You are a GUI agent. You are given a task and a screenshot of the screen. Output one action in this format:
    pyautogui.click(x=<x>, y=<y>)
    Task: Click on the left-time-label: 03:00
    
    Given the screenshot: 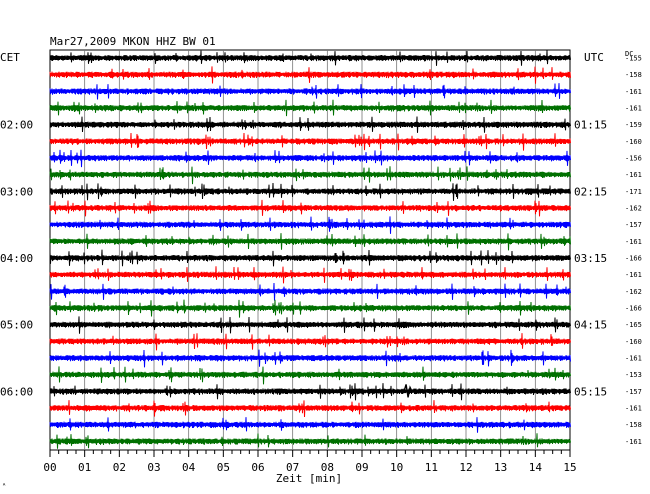 What is the action you would take?
    pyautogui.click(x=16, y=191)
    